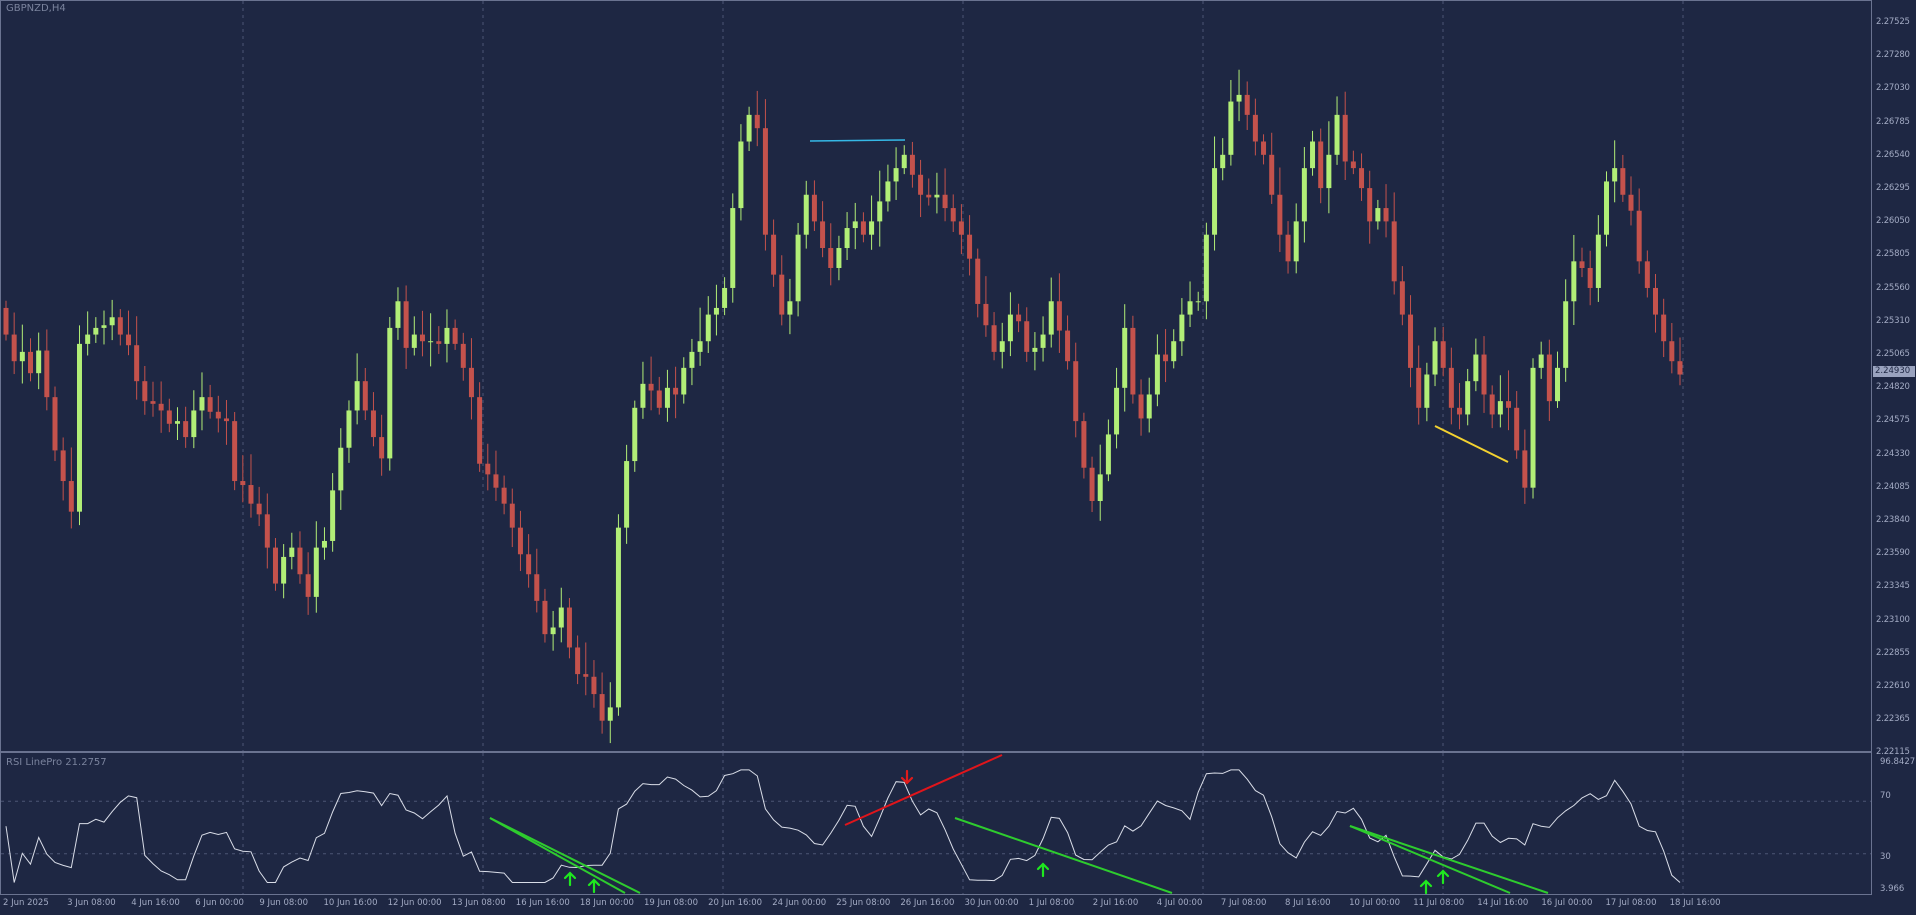  What do you see at coordinates (1893, 719) in the screenshot?
I see `price-tick-label: 2.22365` at bounding box center [1893, 719].